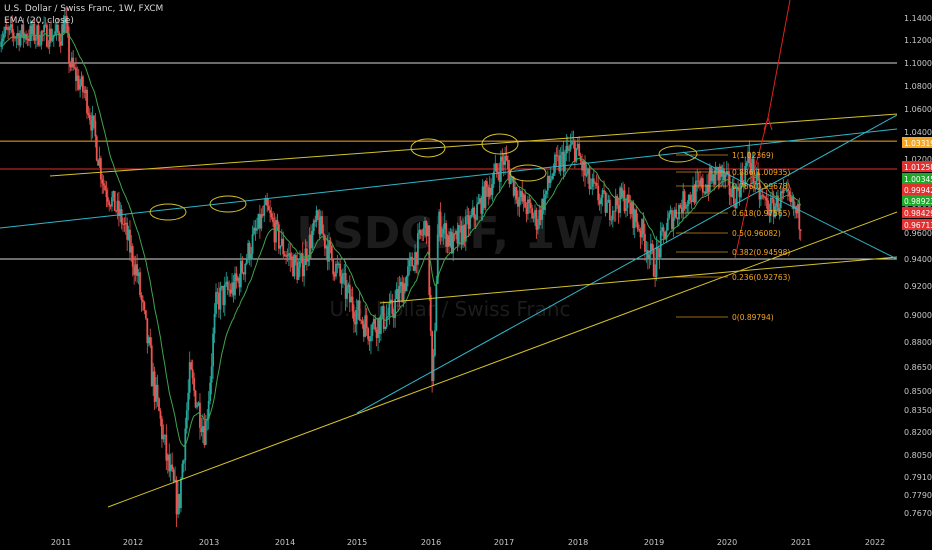  What do you see at coordinates (918, 213) in the screenshot?
I see `price-tag-label: 0.98429` at bounding box center [918, 213].